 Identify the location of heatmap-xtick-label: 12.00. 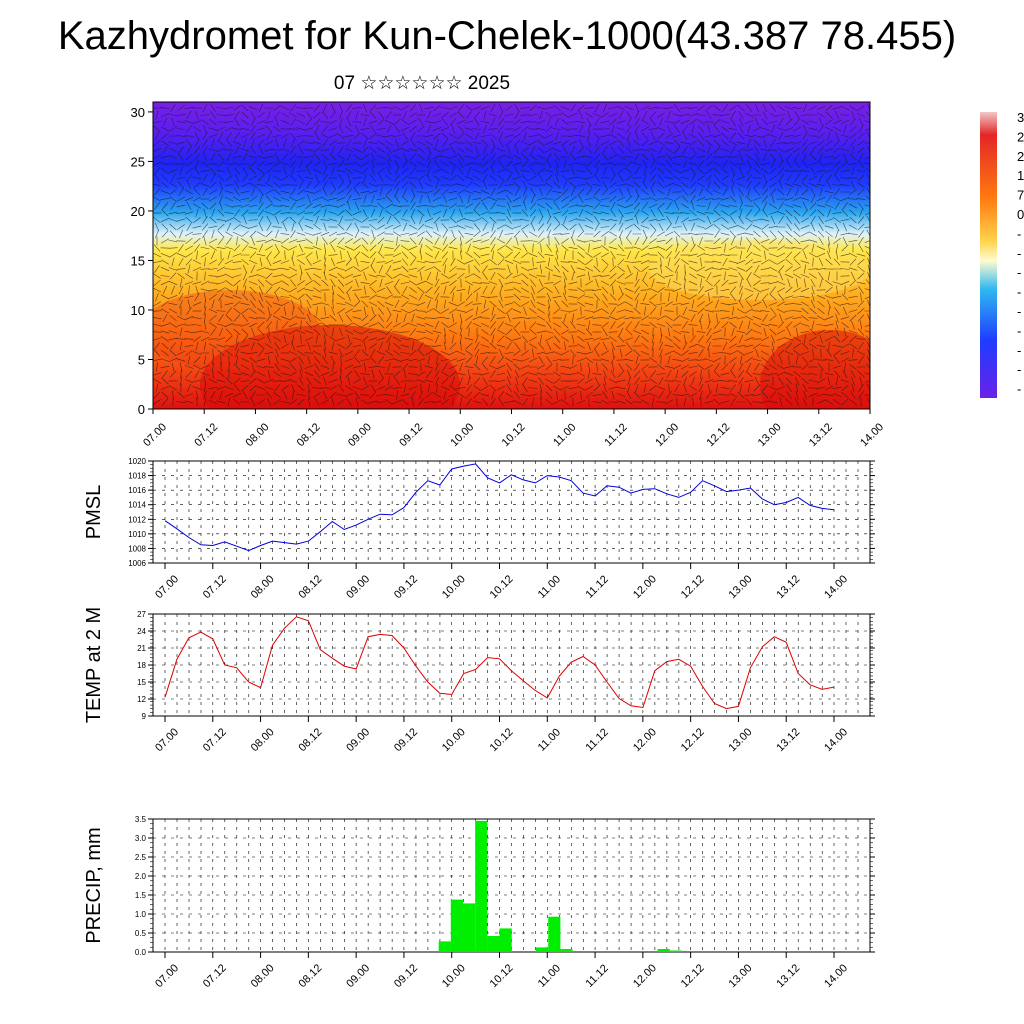
(667, 435).